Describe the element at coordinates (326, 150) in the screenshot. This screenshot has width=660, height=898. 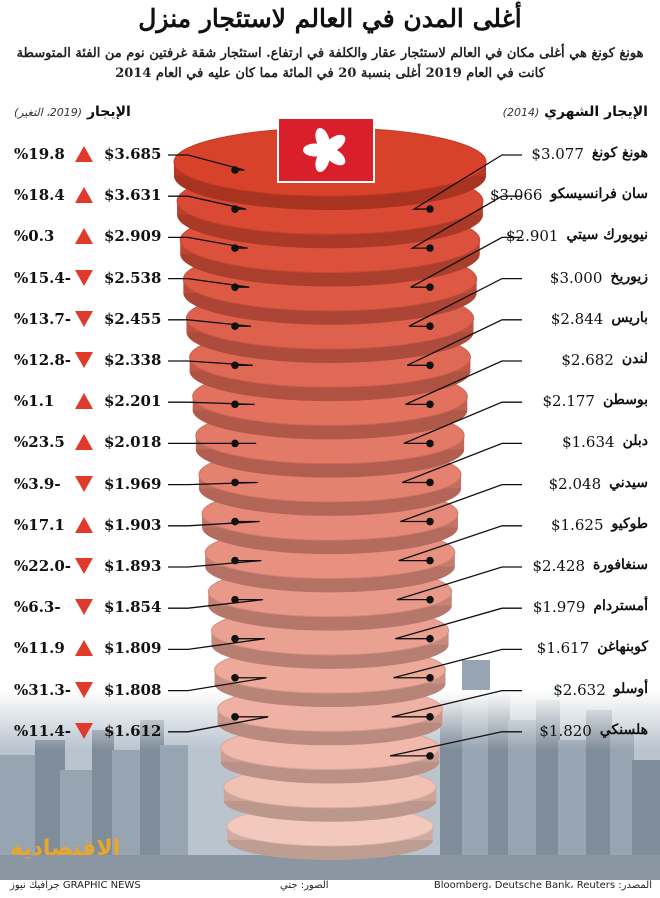
I see `hong-kong-flag-icon` at that location.